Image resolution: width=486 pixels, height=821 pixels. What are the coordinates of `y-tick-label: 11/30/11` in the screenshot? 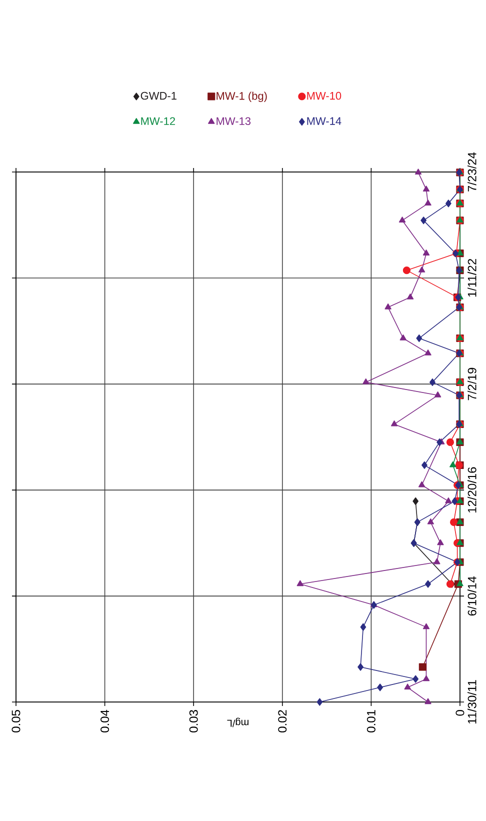 It's located at (472, 702).